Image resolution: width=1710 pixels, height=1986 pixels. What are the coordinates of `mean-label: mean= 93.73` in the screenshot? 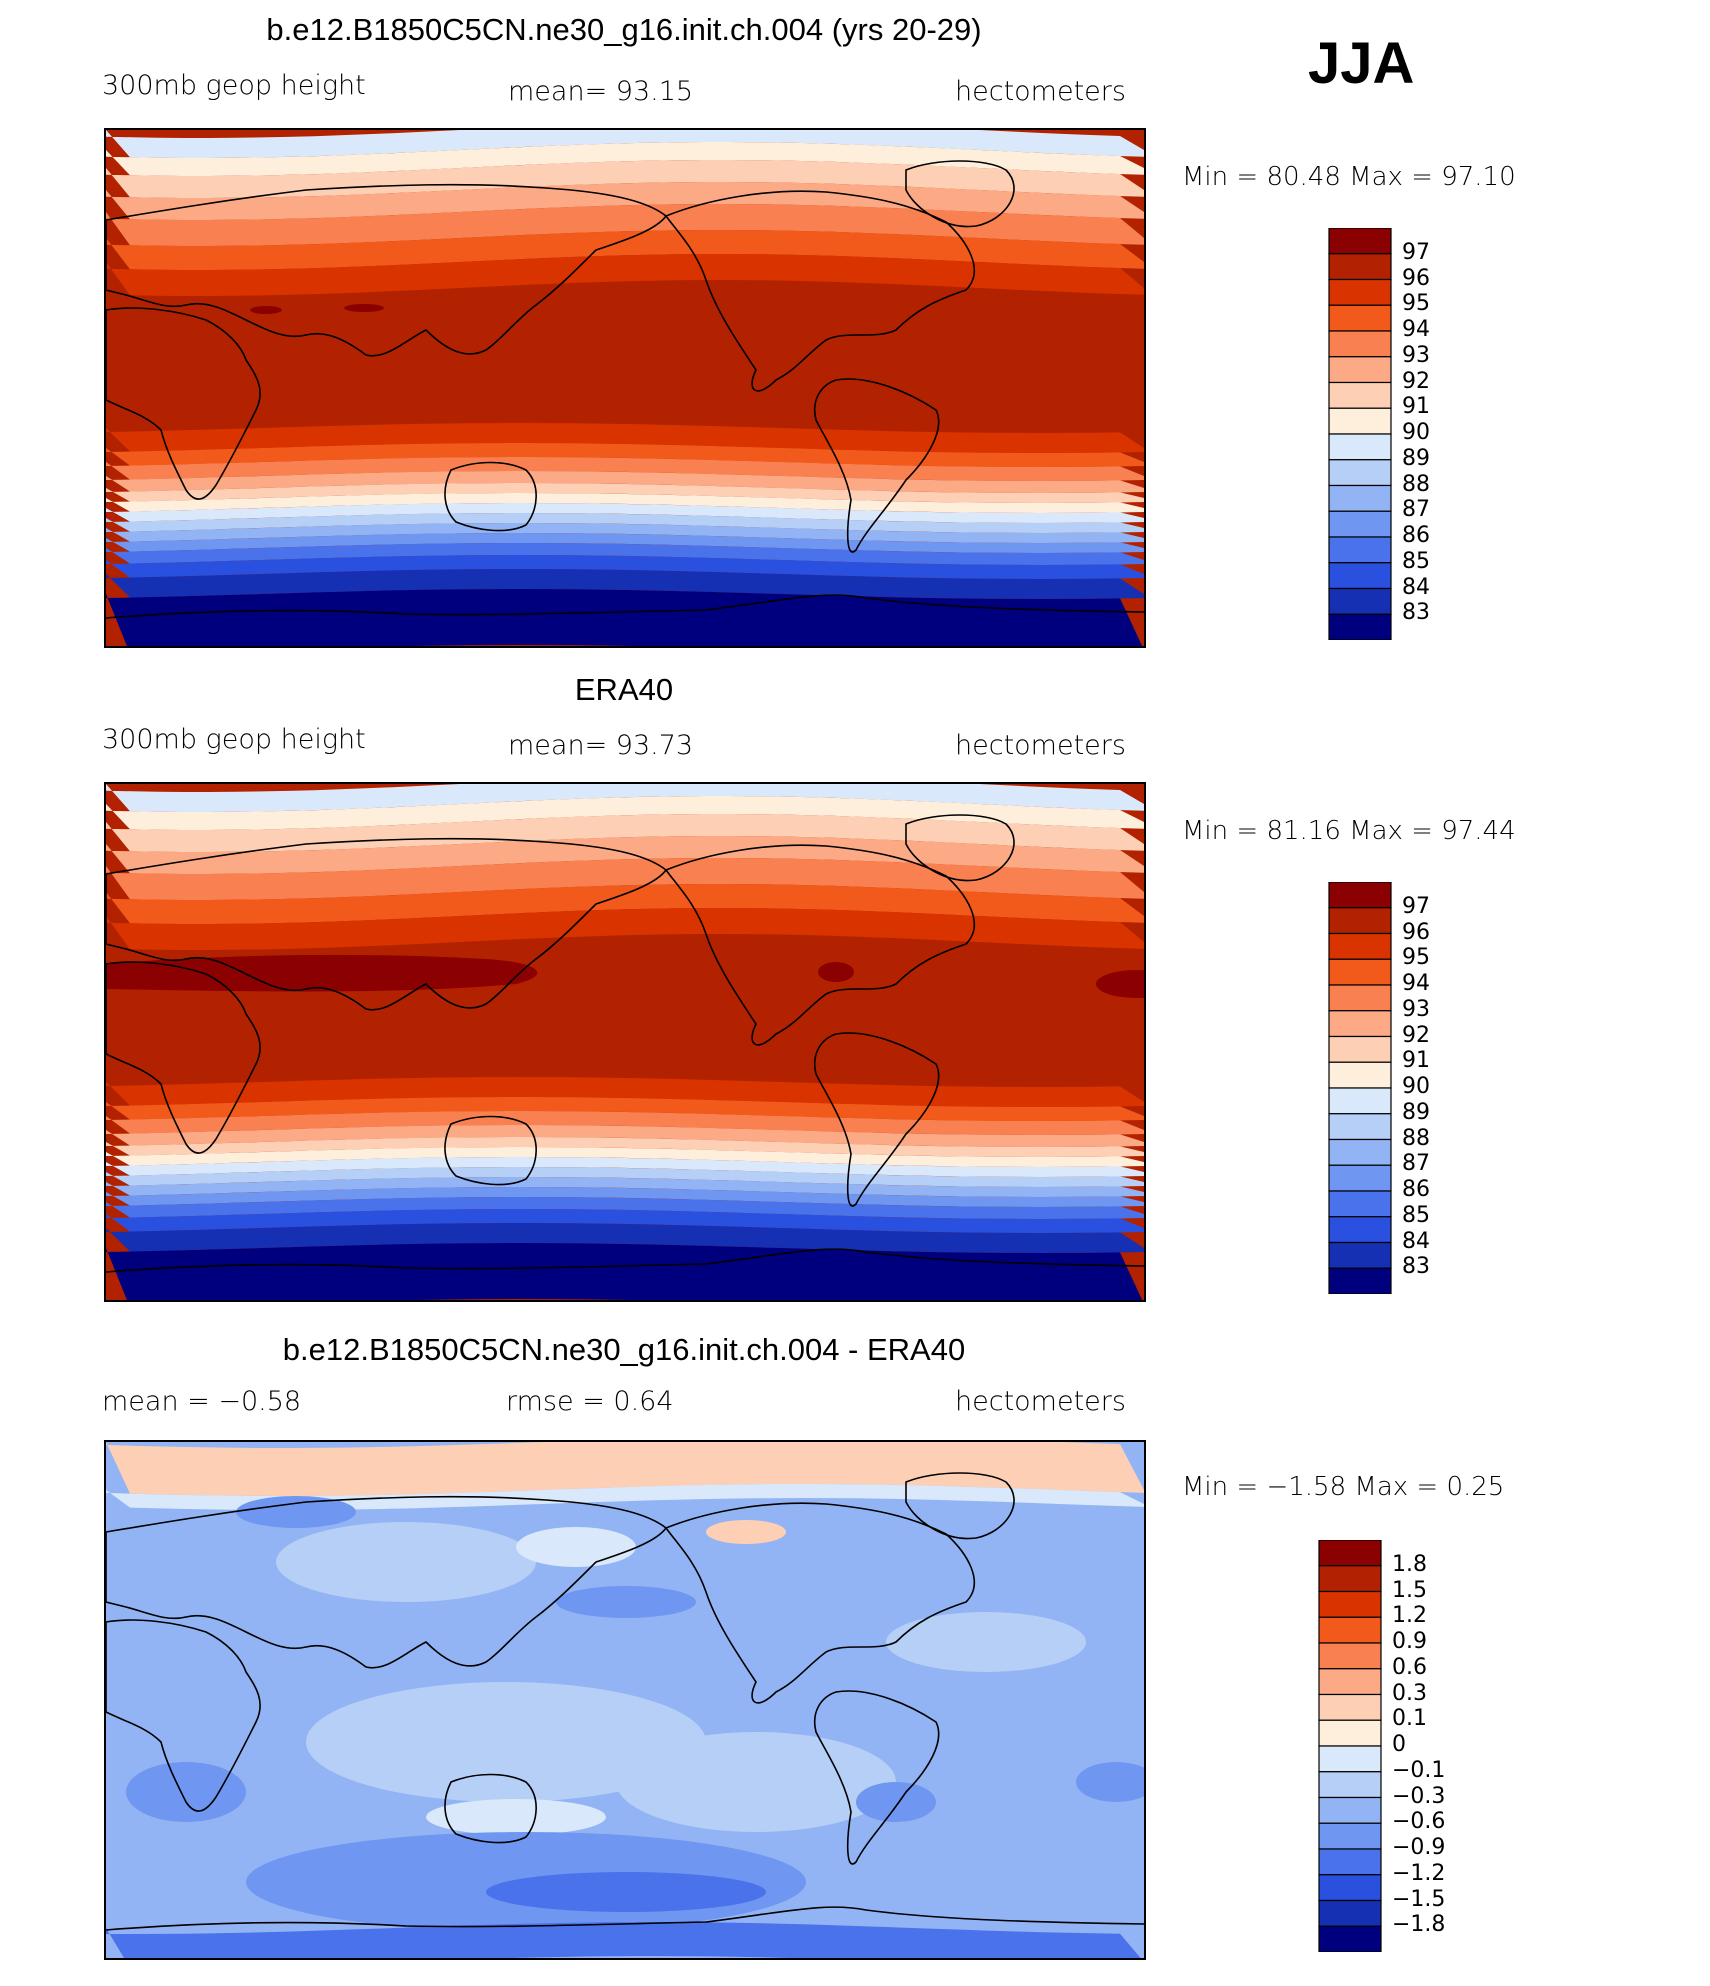 It's located at (601, 745).